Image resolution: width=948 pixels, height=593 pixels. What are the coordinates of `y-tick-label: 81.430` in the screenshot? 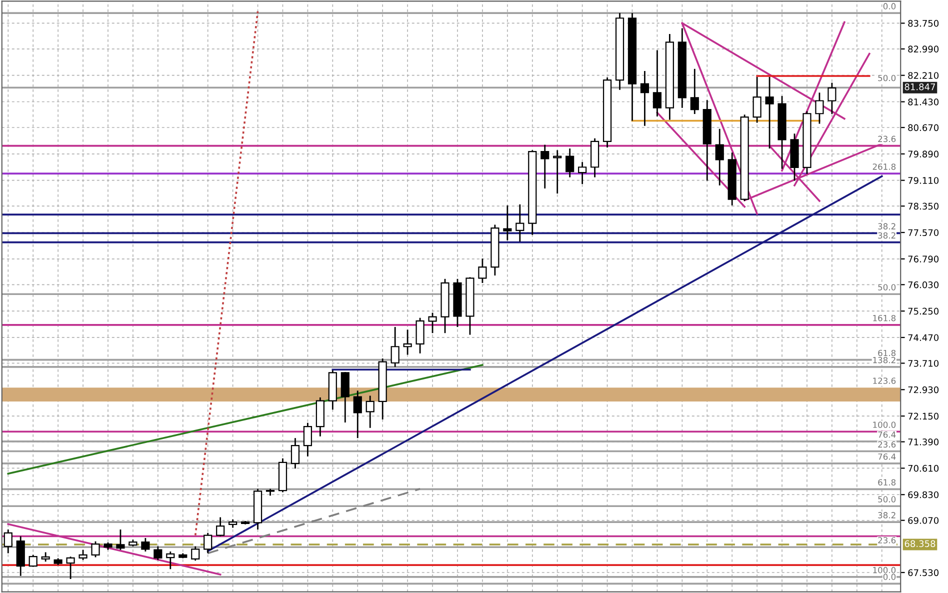 It's located at (923, 102).